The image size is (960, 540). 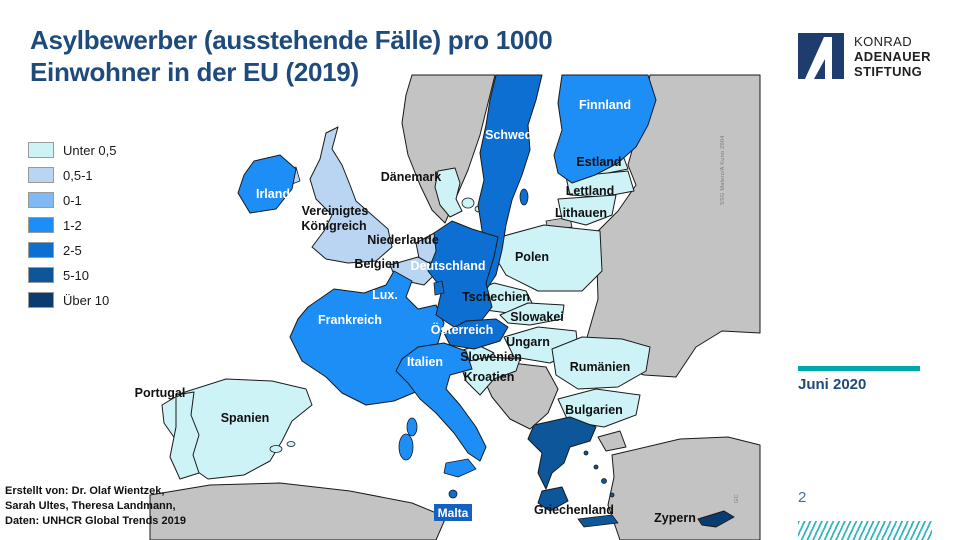 What do you see at coordinates (453, 494) in the screenshot?
I see `country-shape-malta` at bounding box center [453, 494].